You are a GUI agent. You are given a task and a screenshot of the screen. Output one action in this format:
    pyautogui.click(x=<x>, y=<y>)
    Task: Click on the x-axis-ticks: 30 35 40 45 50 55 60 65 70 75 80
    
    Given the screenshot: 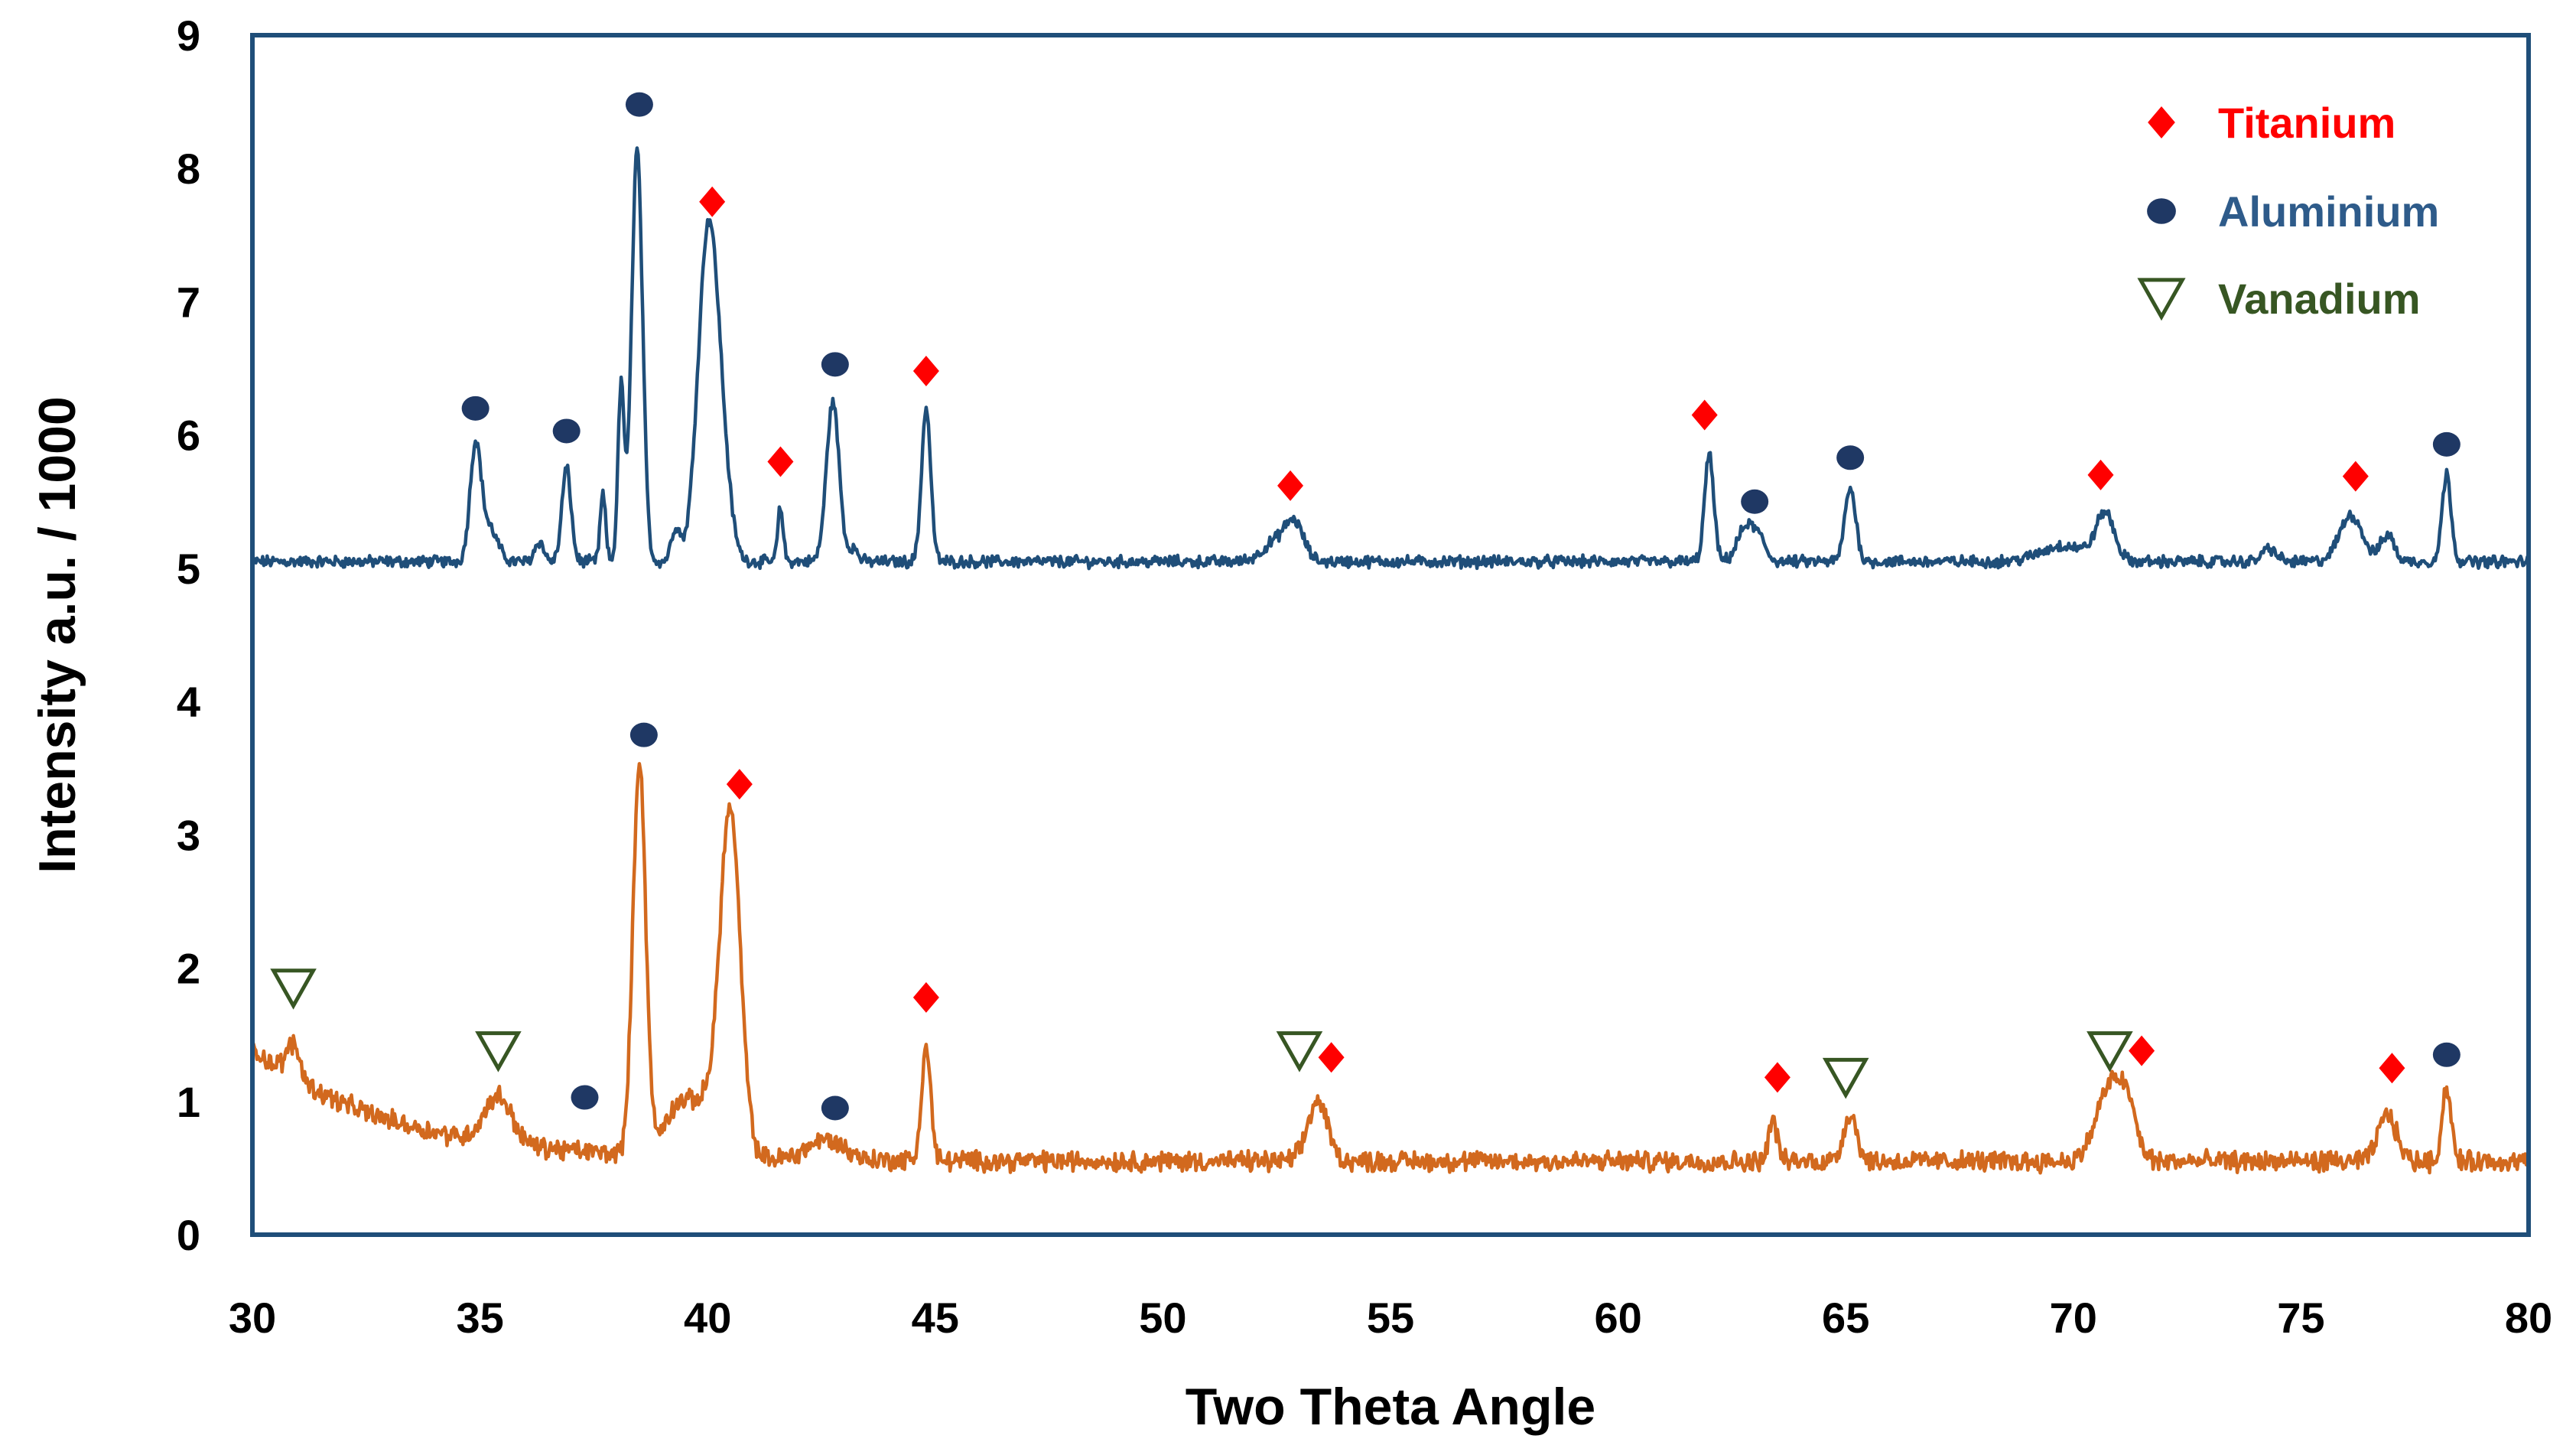 What is the action you would take?
    pyautogui.click(x=1390, y=1318)
    